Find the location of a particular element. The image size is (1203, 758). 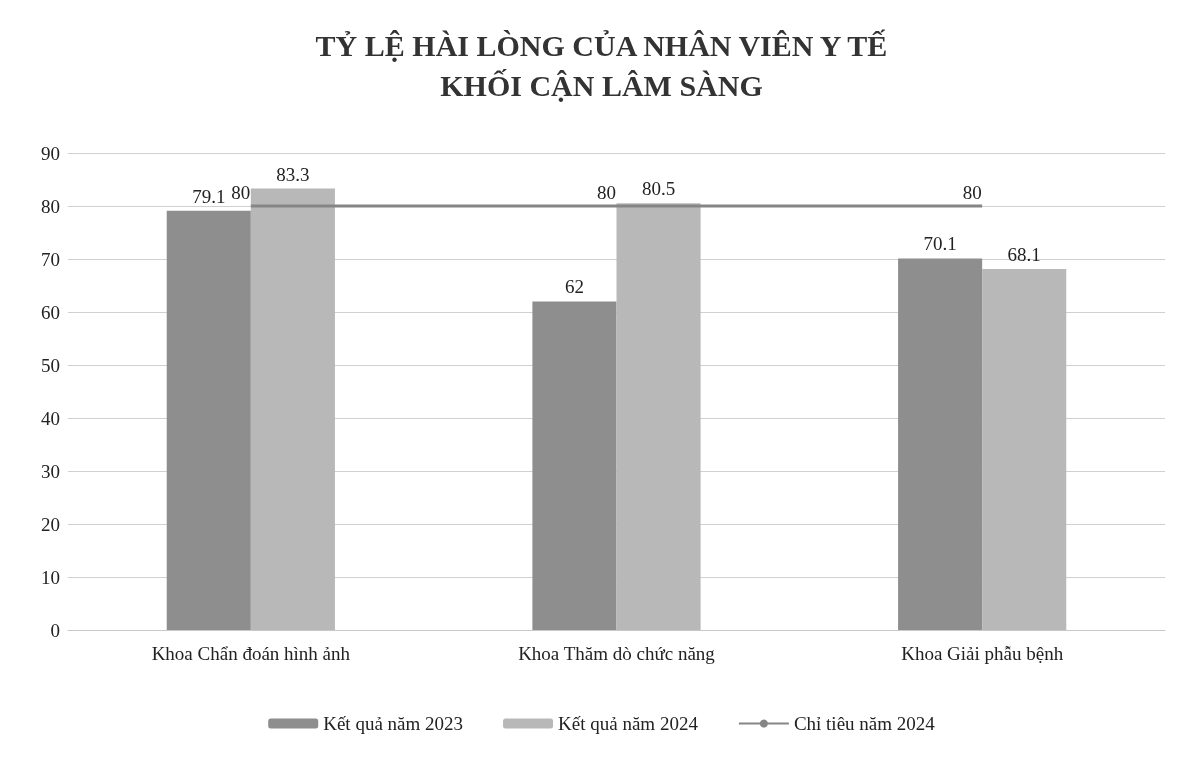

y-tick-label: 40 is located at coordinates (50, 418).